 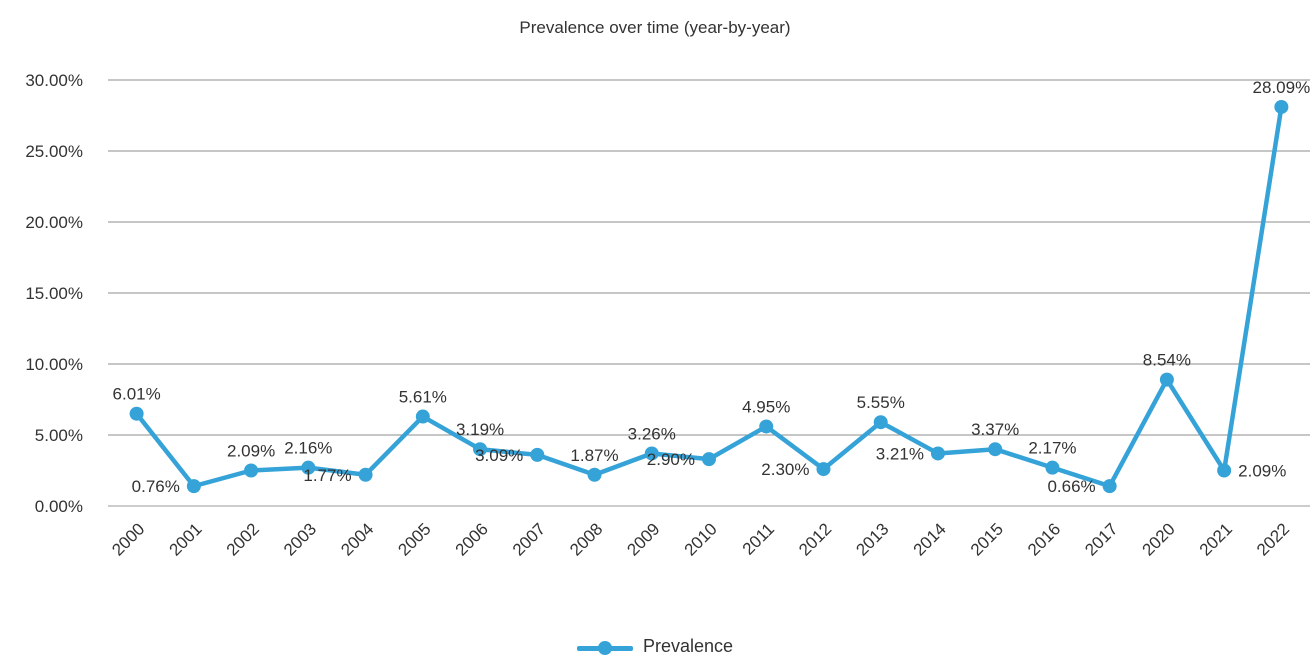 I want to click on x-tick-label: 2014, so click(x=930, y=539).